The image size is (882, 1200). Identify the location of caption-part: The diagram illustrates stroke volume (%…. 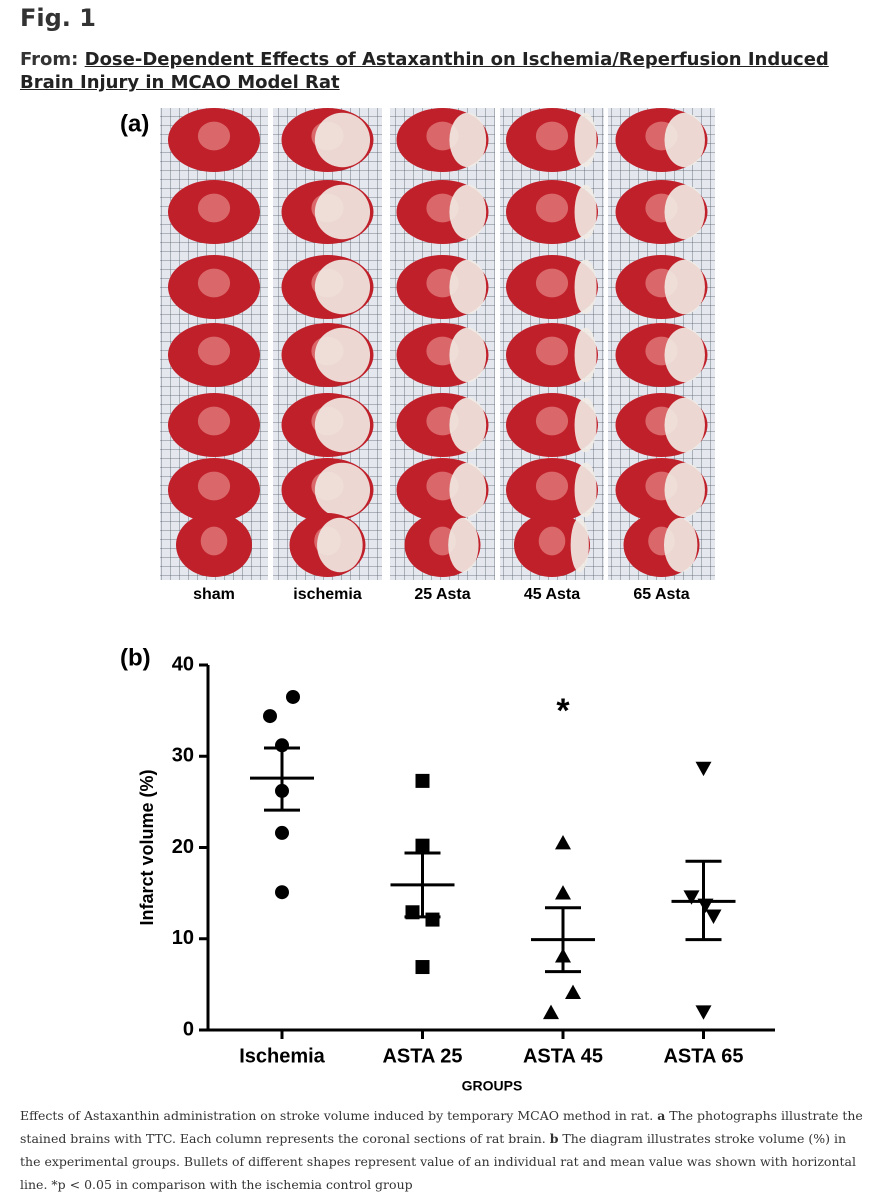
(438, 1161).